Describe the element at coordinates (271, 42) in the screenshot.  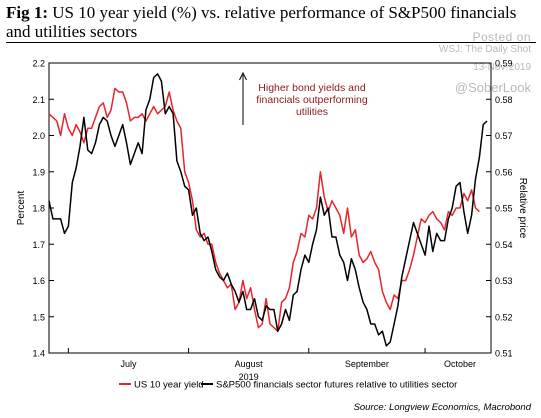
I see `title-divider` at that location.